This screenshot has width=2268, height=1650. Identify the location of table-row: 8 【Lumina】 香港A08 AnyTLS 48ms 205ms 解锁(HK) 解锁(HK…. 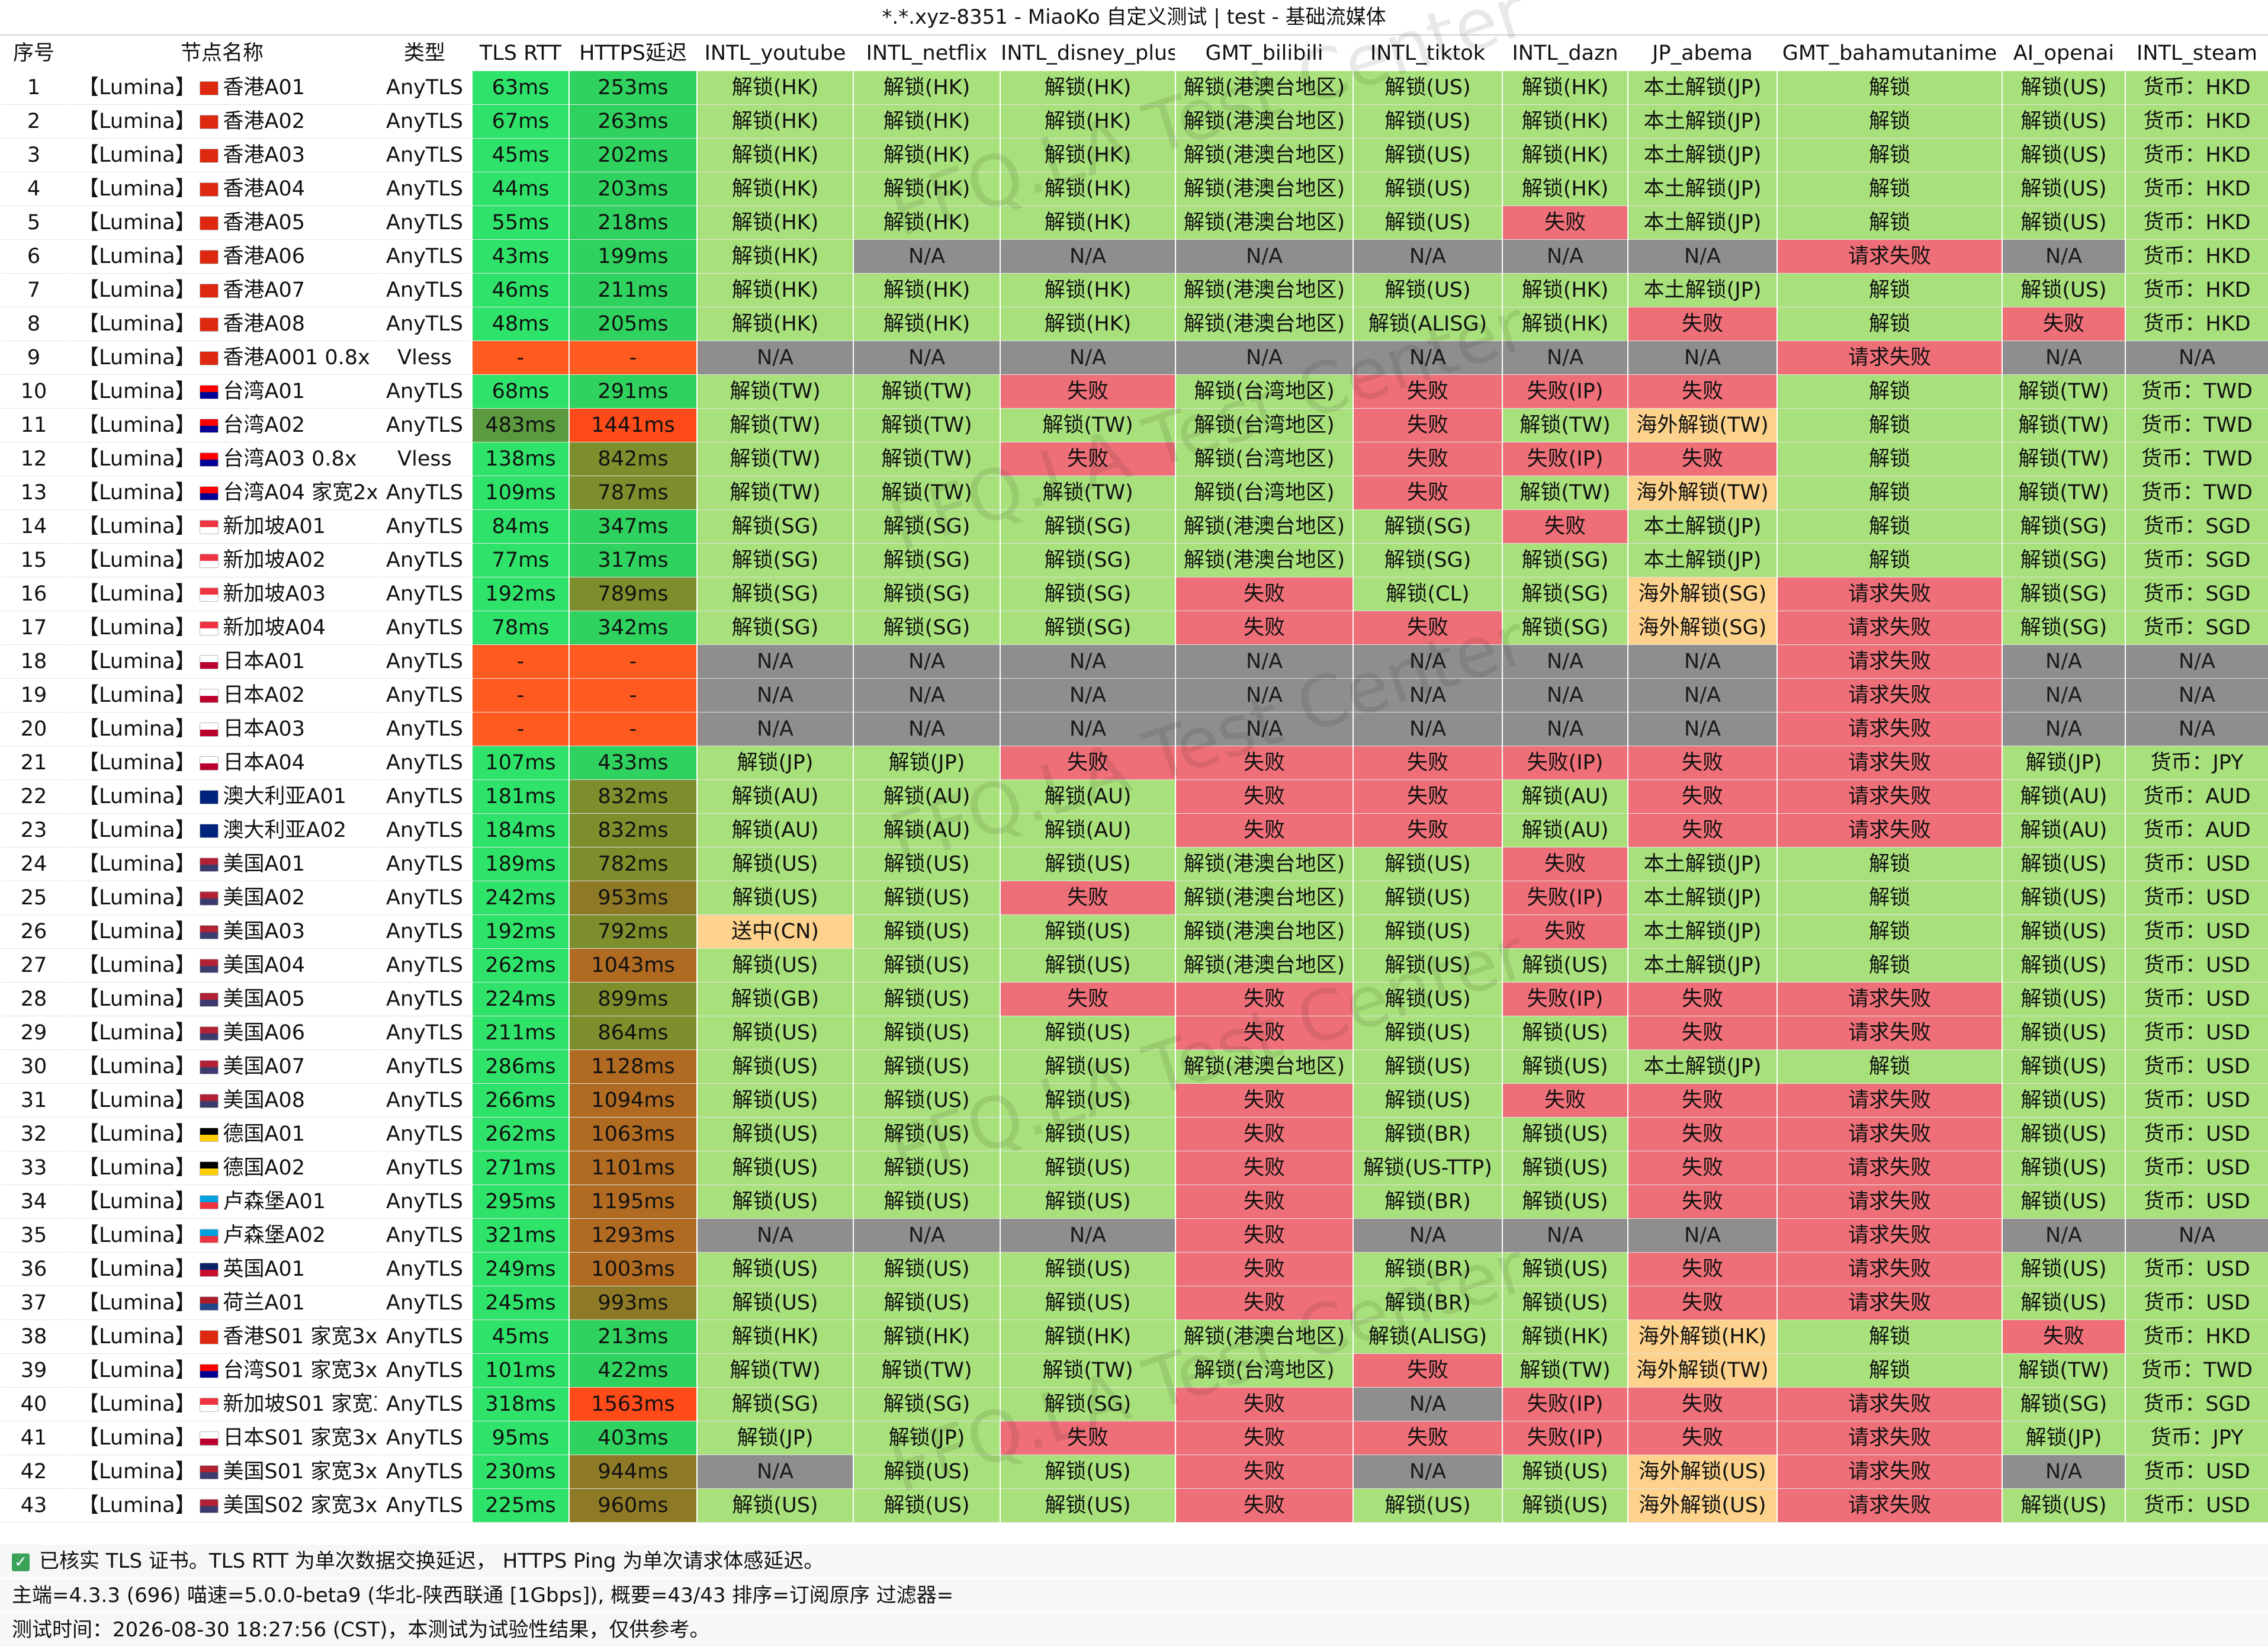
(1134, 324).